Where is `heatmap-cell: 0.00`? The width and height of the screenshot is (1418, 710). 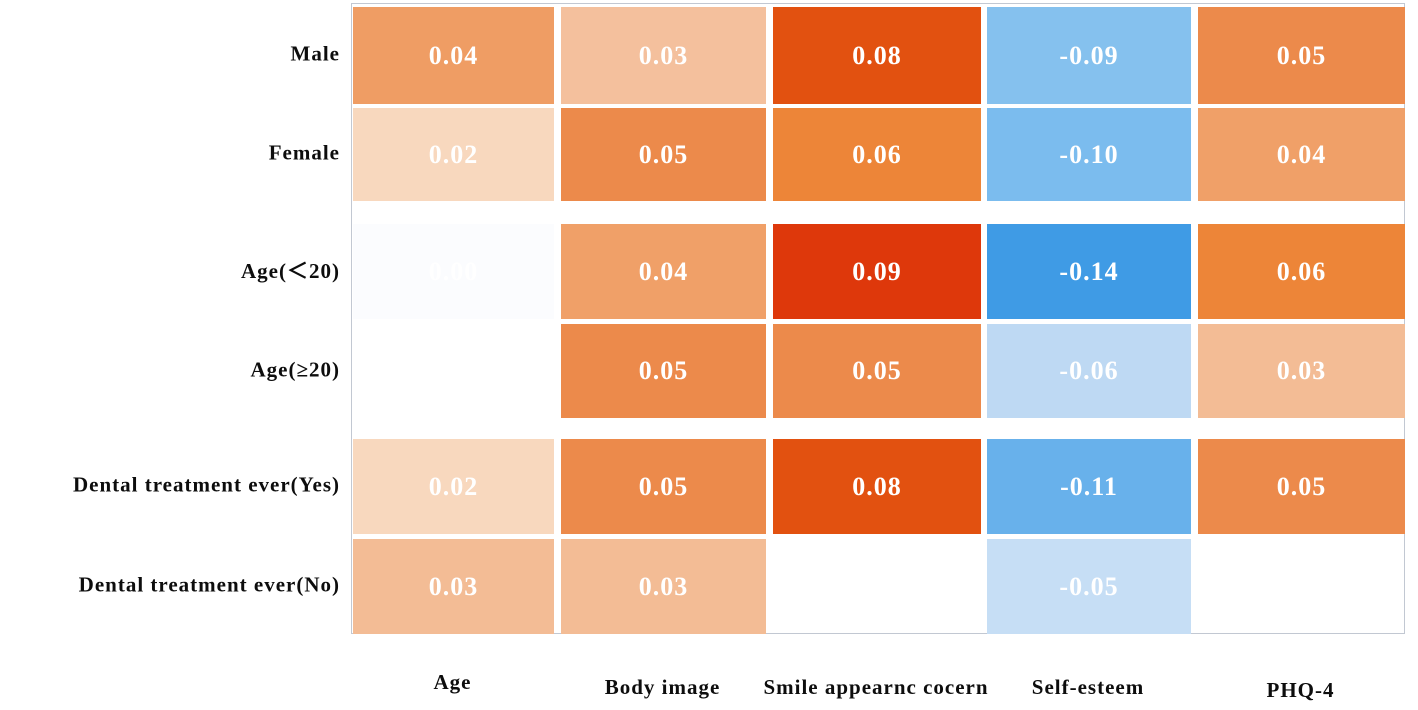 heatmap-cell: 0.00 is located at coordinates (453, 271).